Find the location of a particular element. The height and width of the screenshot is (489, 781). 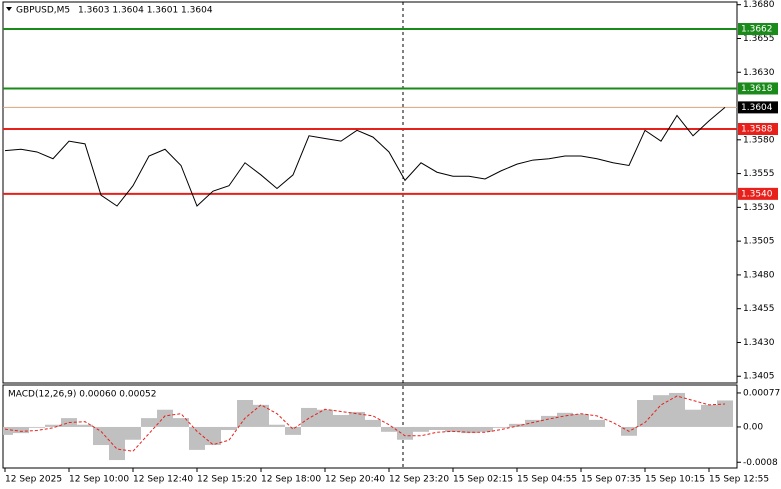

ohlc: 1.3603 1.3604 1.3601 1.3604 is located at coordinates (145, 11).